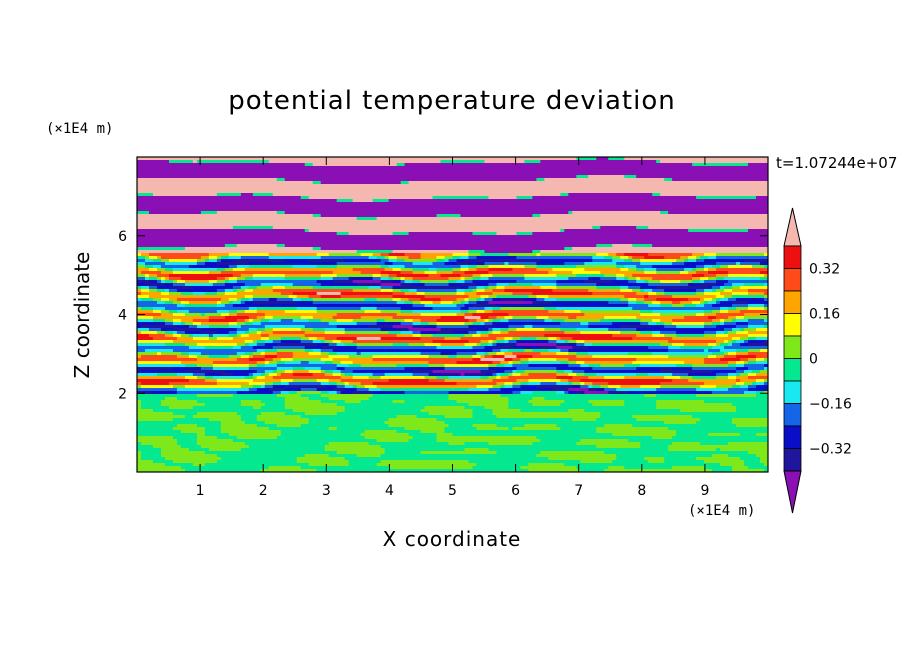 The height and width of the screenshot is (654, 904). What do you see at coordinates (122, 316) in the screenshot?
I see `y-tick-label: 4` at bounding box center [122, 316].